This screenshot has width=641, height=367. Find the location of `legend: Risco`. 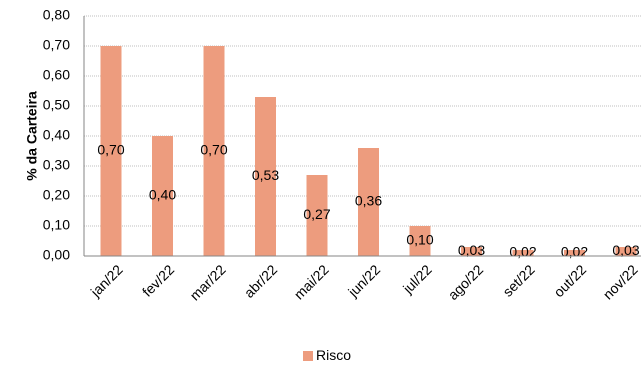

legend: Risco is located at coordinates (327, 355).